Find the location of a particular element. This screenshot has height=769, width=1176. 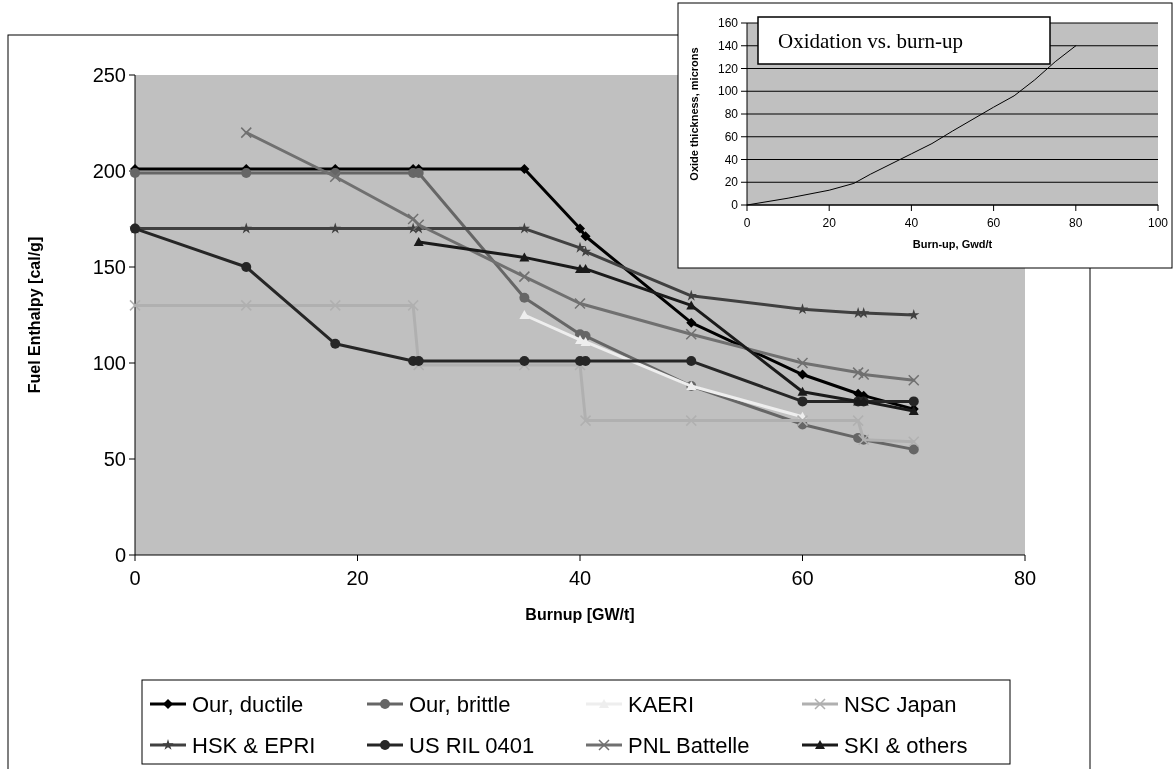

y-tick-label: 150 is located at coordinates (109, 267).